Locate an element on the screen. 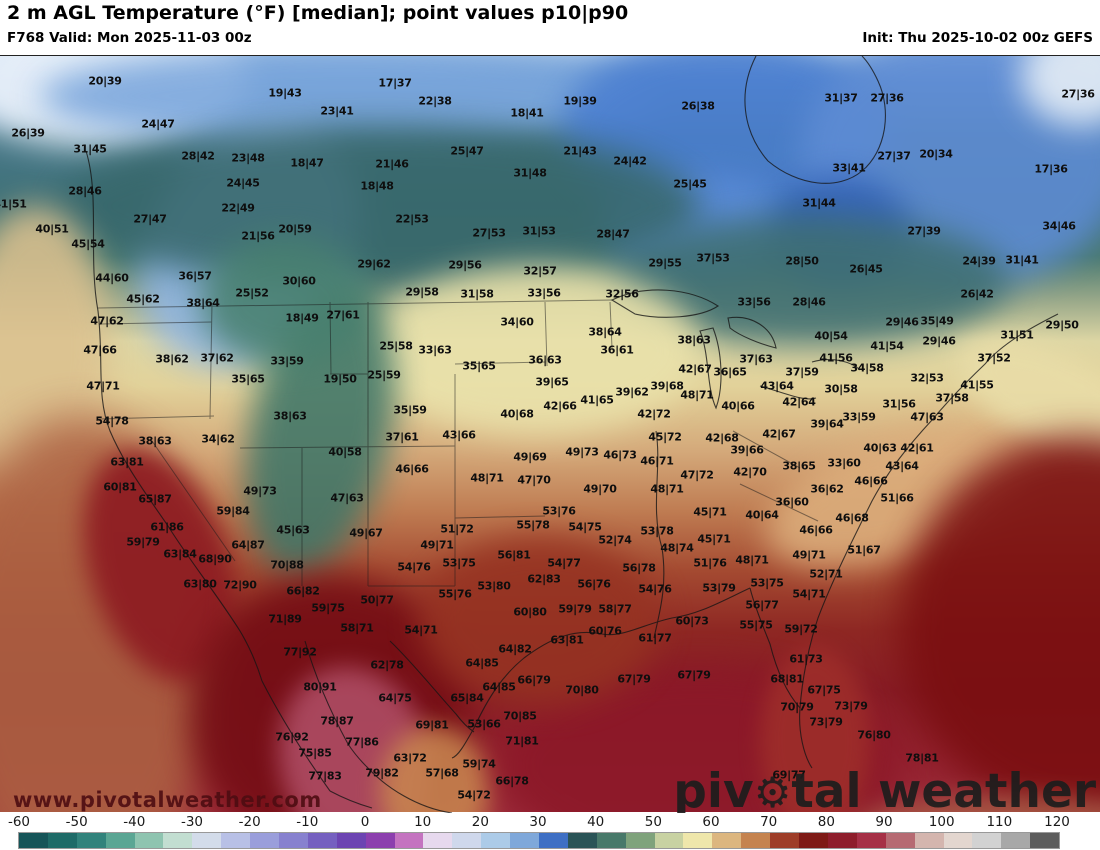  point-value: 51|72 is located at coordinates (457, 529).